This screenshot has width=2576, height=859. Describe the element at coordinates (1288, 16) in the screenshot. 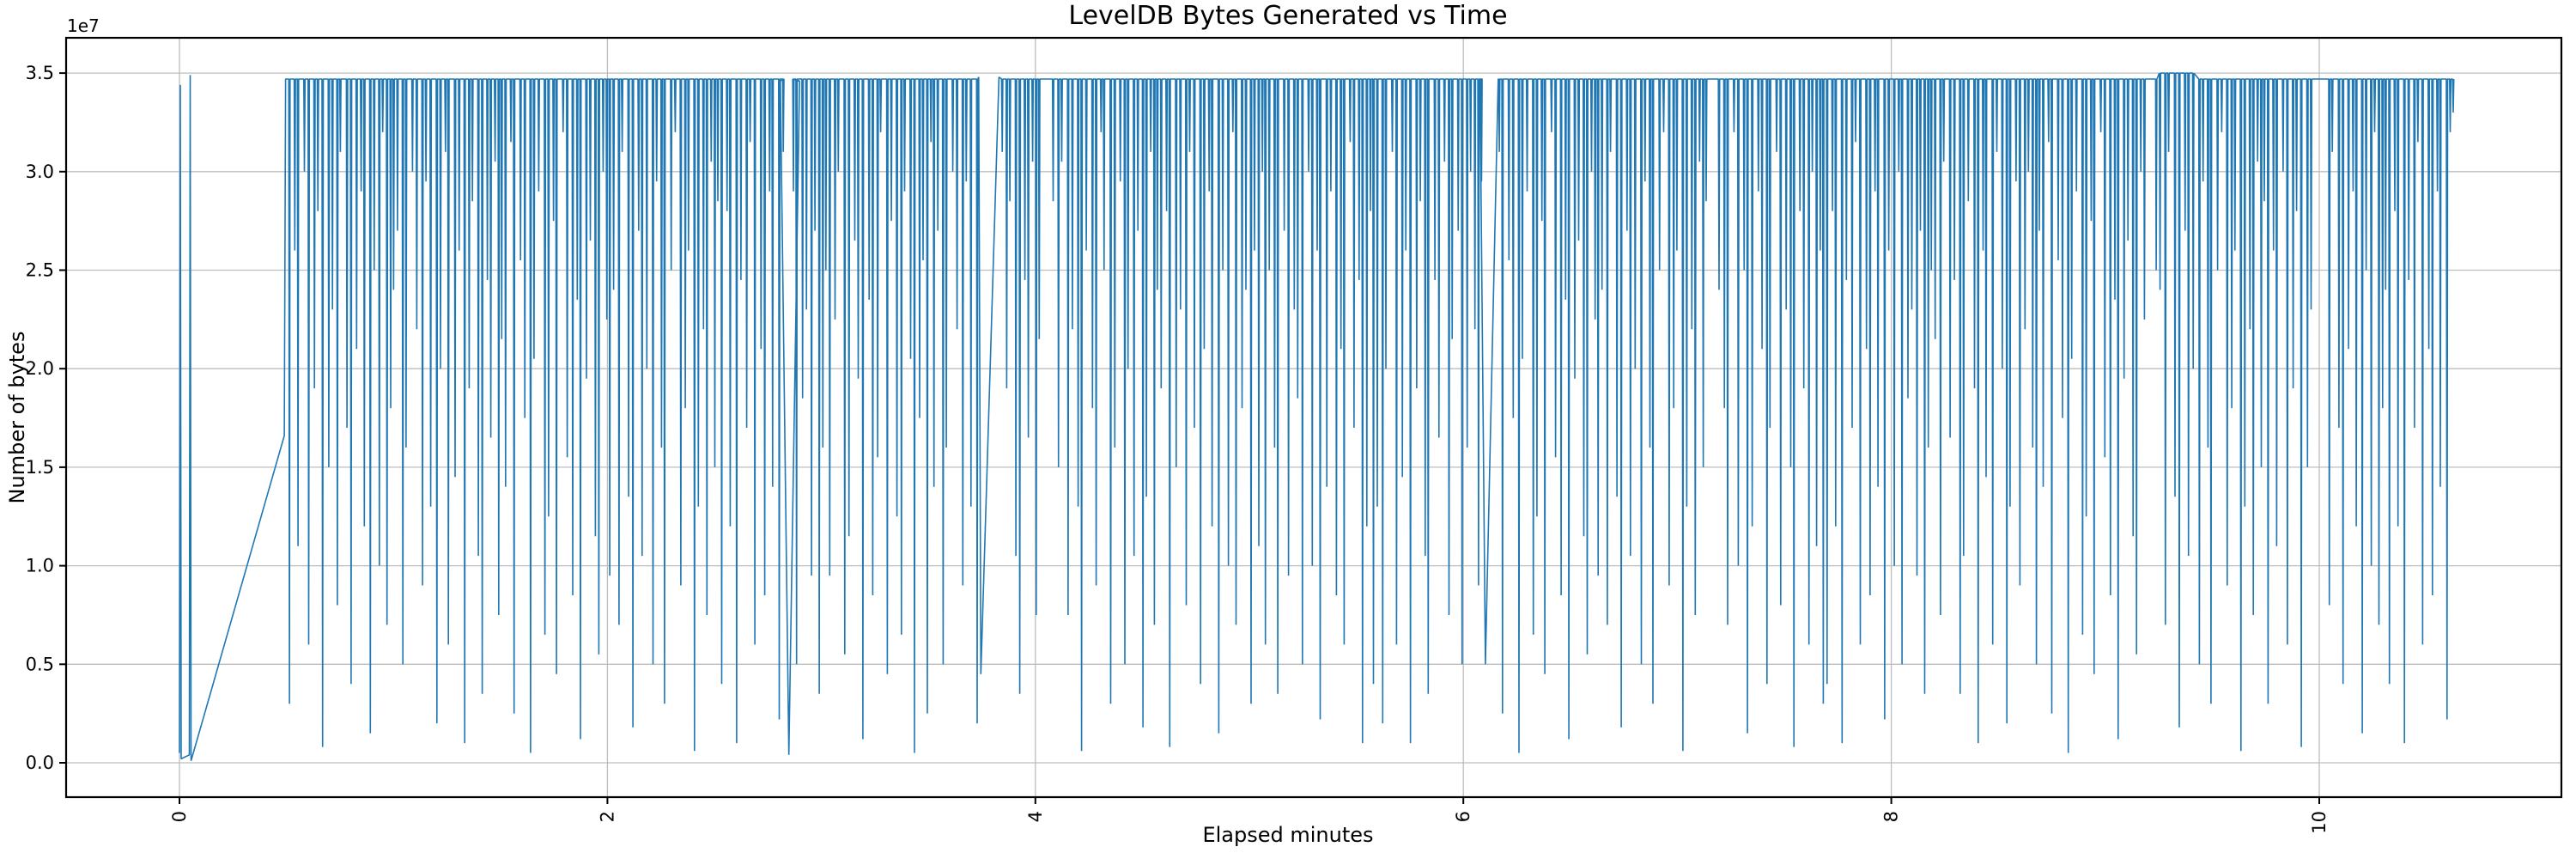

I see `chart-title: LevelDB Bytes Generated vs Time` at that location.